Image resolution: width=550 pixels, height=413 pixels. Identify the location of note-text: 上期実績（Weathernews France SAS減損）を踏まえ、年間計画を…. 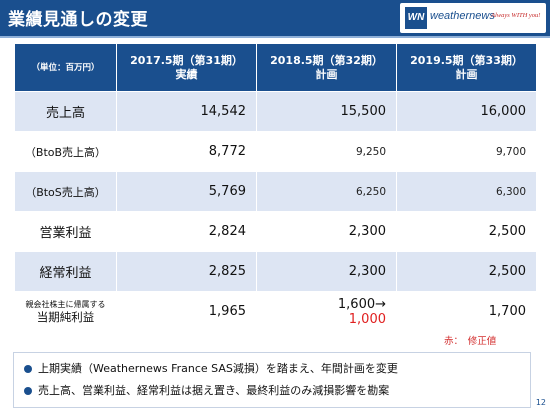
(218, 368).